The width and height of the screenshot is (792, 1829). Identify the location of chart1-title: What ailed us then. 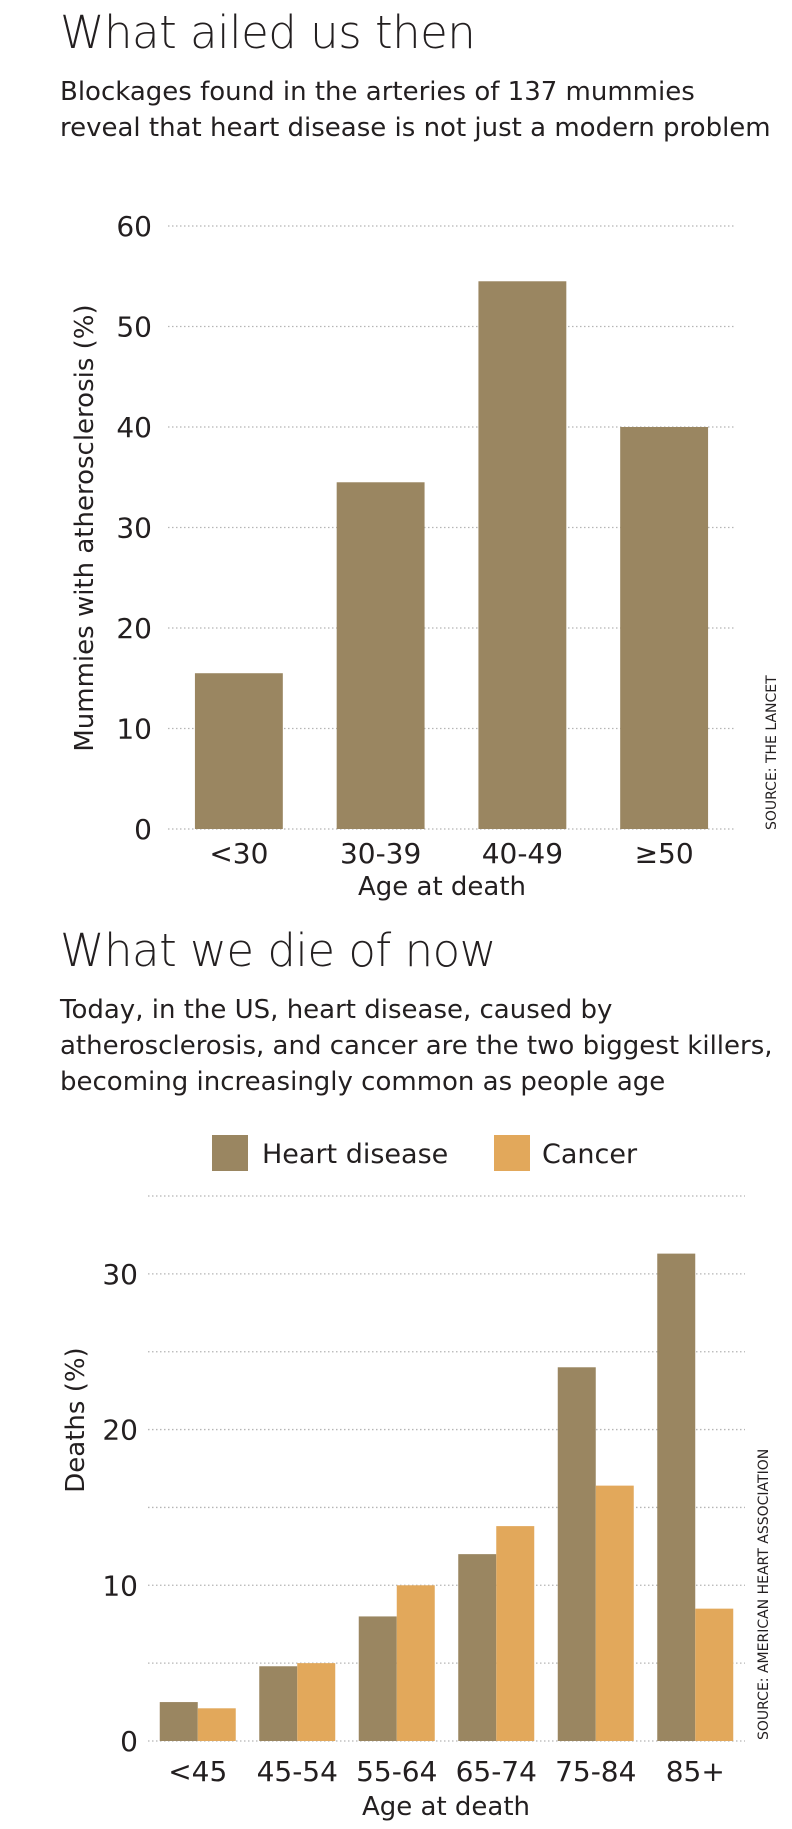
(268, 32).